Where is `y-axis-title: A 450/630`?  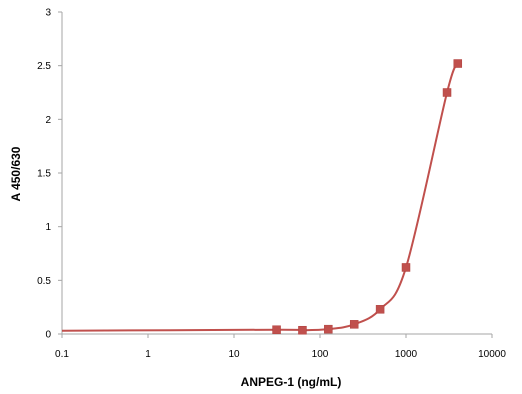 y-axis-title: A 450/630 is located at coordinates (16, 173).